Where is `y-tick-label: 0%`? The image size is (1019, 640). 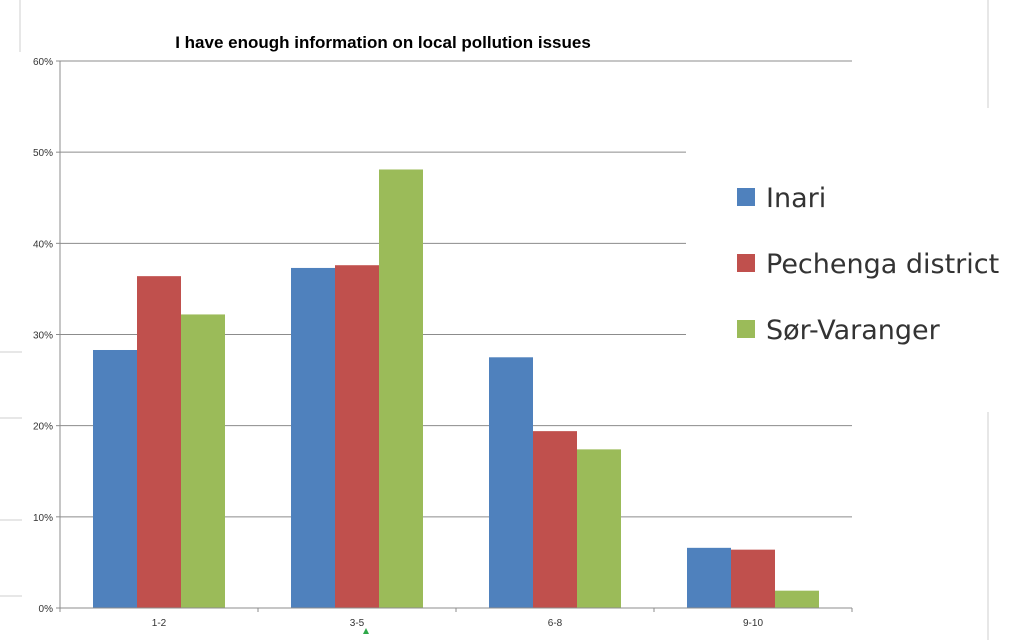
y-tick-label: 0% is located at coordinates (46, 609).